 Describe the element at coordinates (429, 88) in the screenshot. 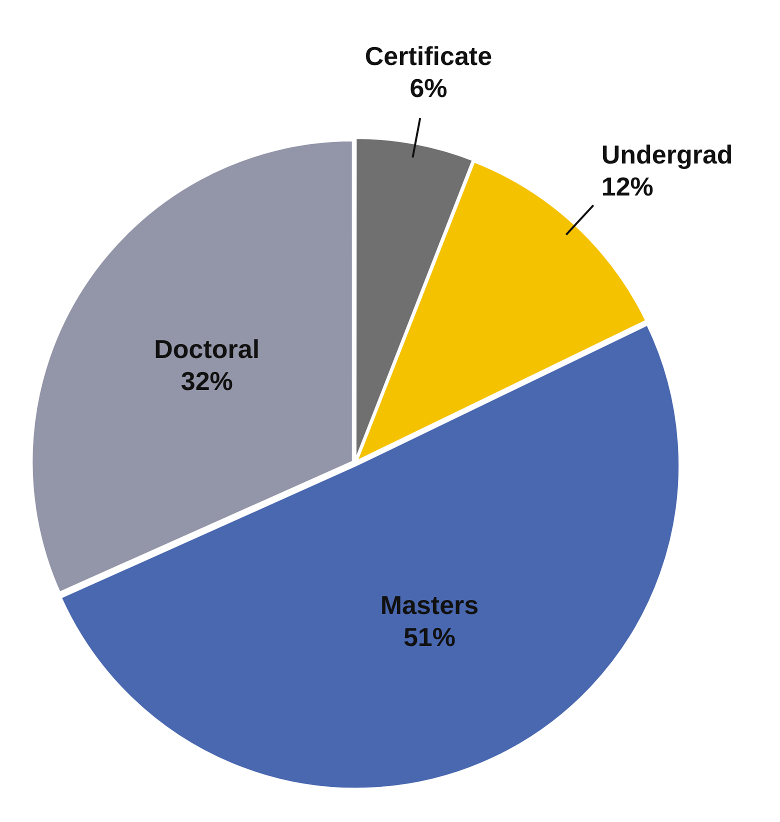

I see `data-label: 6%` at that location.